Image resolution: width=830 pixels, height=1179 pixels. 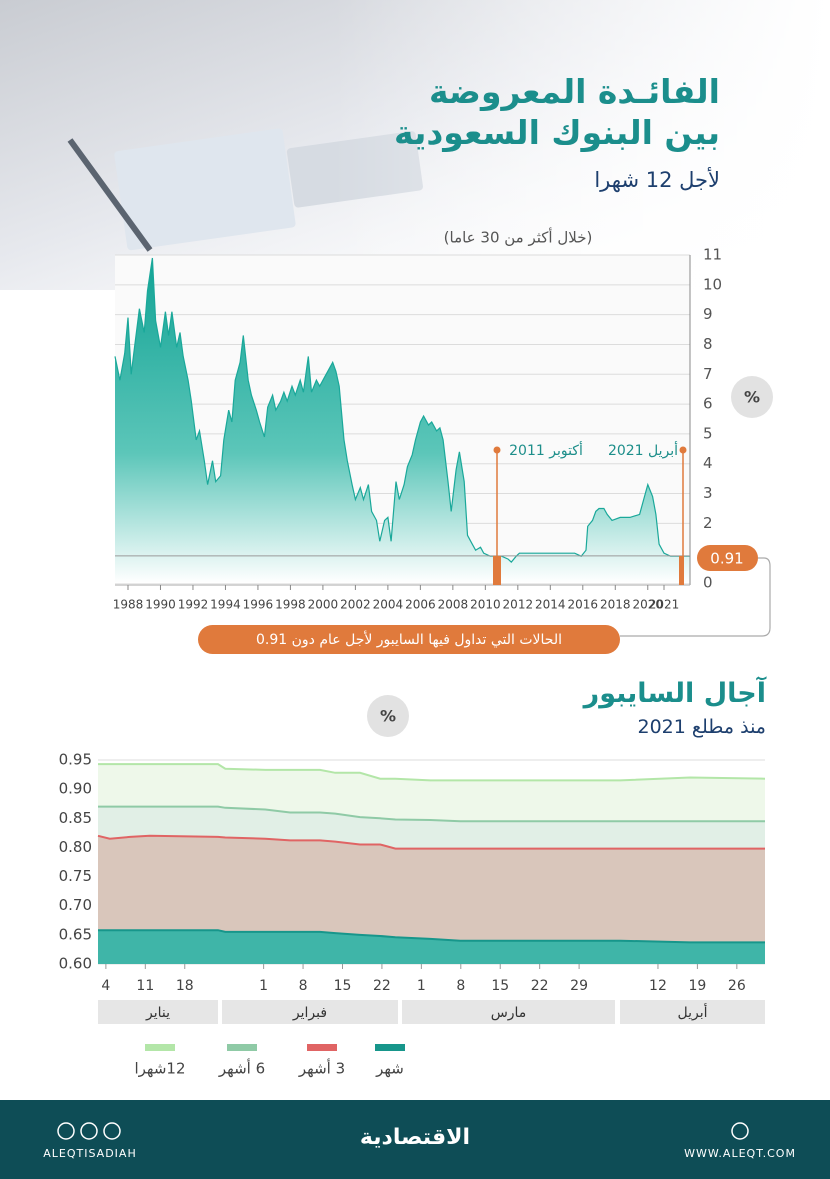 I want to click on y-tick-label: 7, so click(x=708, y=374).